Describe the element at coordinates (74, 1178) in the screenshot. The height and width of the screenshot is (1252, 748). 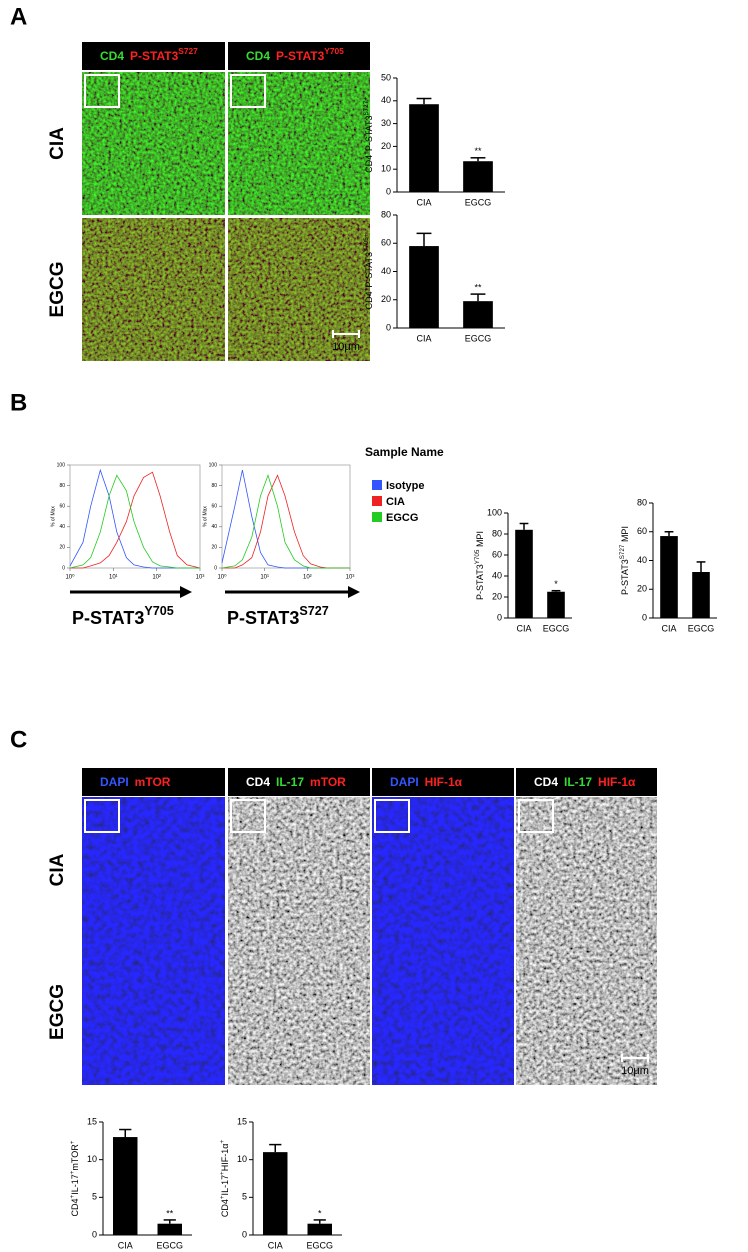
I see `rich-label: CD4+IL-17+mTOR+` at that location.